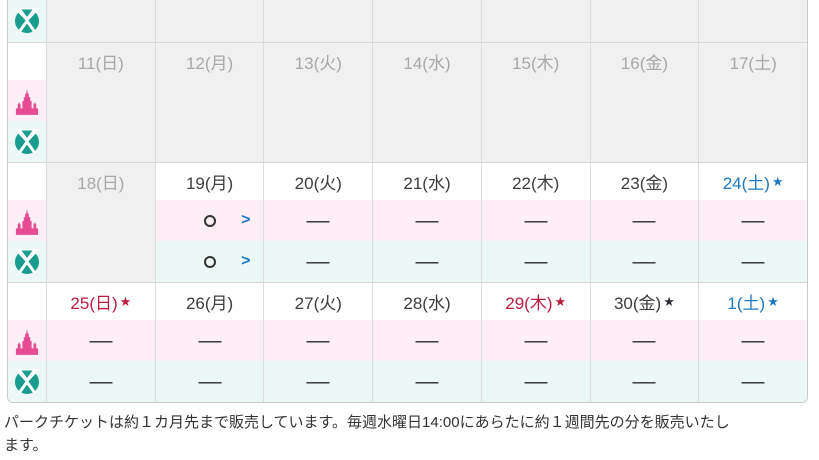  I want to click on date-cell: 16(金), so click(644, 61).